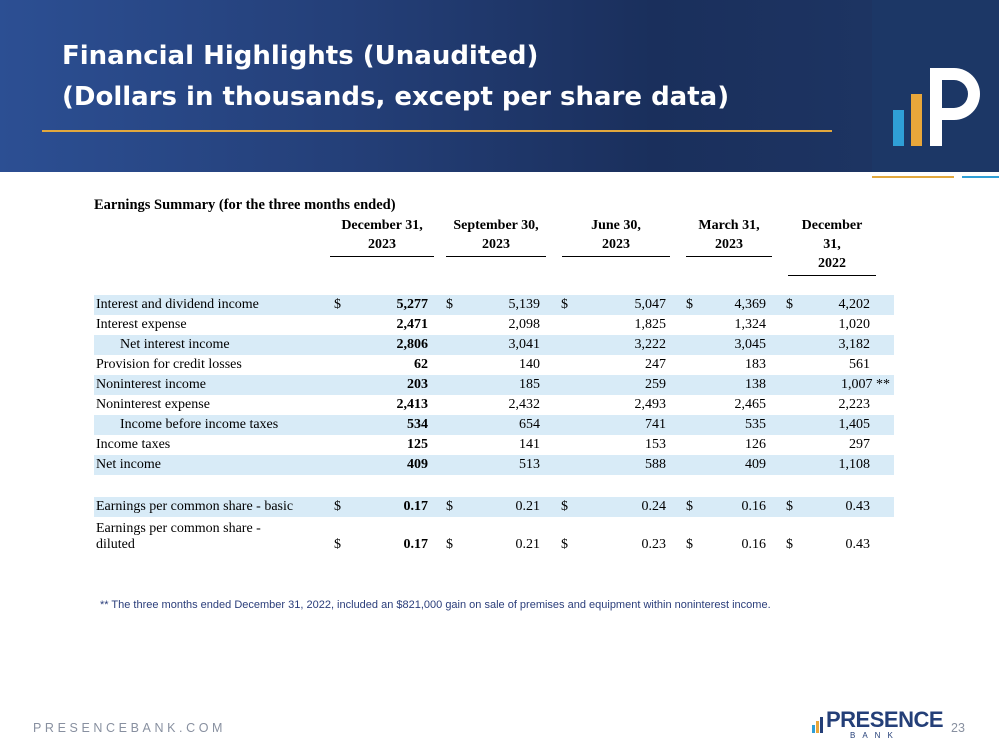 The width and height of the screenshot is (999, 750). Describe the element at coordinates (412, 304) in the screenshot. I see `value-cell: 5,277` at that location.